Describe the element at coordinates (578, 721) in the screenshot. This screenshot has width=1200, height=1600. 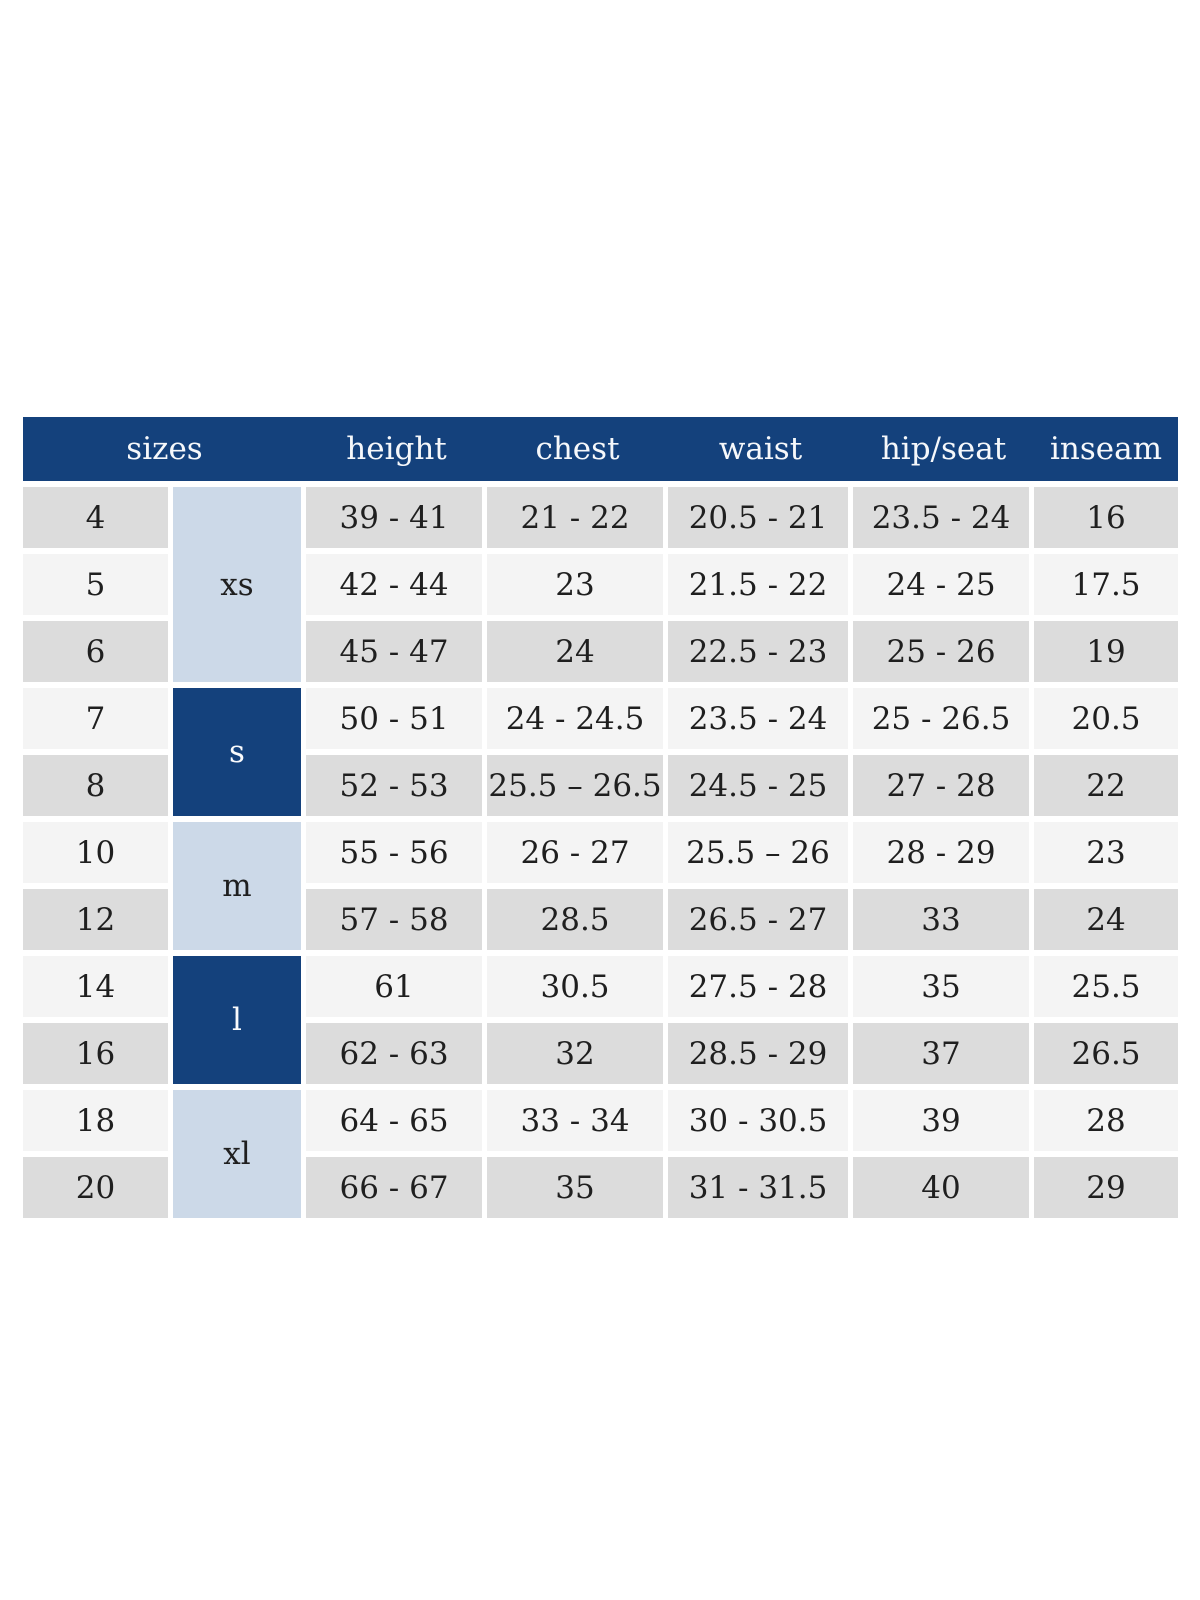
I see `chest-cell: 24 - 24.5` at that location.